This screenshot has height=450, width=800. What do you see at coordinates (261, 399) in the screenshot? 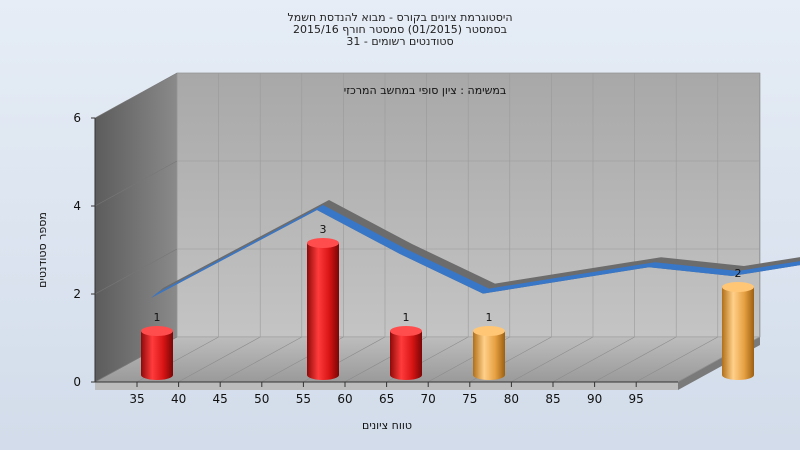
I see `x-tick-label: 50` at bounding box center [261, 399].